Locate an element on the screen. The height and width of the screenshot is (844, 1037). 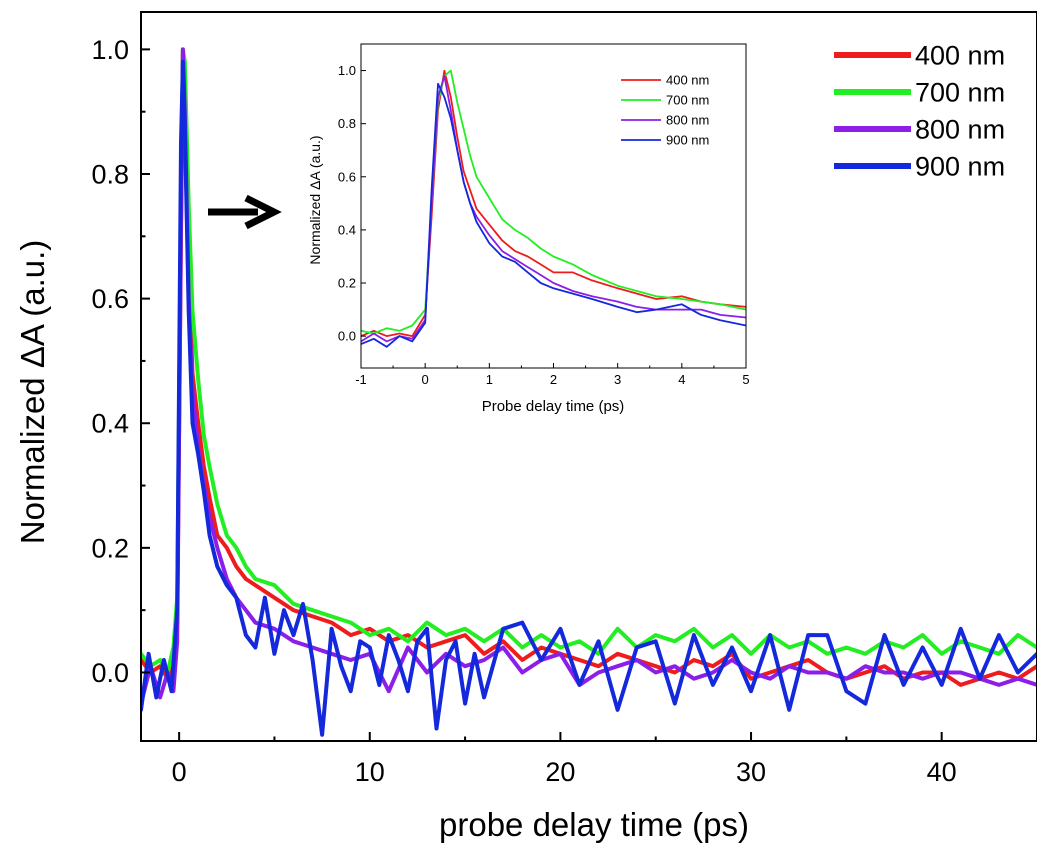
main-legend-label-400-nm: 400 nm is located at coordinates (960, 56).